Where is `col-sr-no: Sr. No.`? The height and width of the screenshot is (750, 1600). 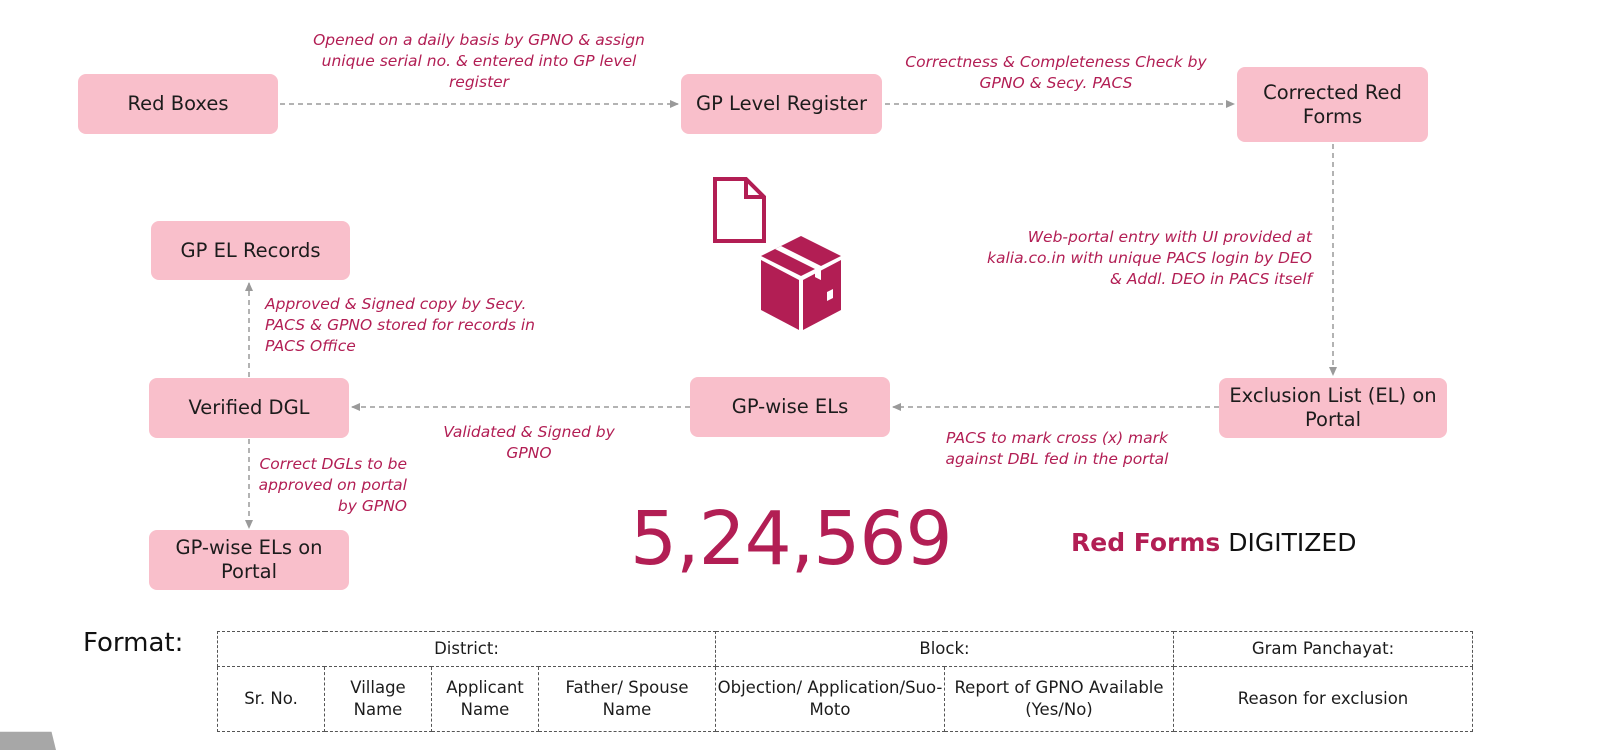 col-sr-no: Sr. No. is located at coordinates (271, 699).